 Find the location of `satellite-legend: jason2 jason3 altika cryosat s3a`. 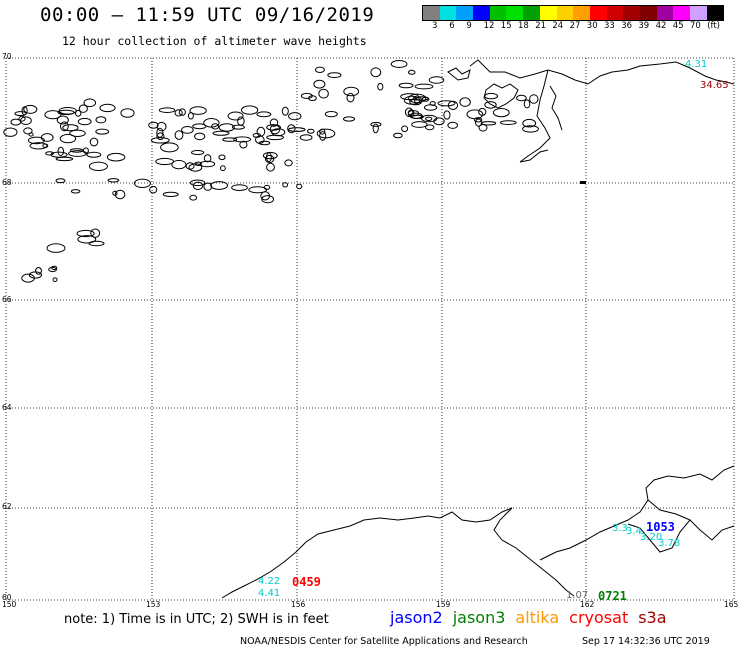

satellite-legend: jason2 jason3 altika cryosat s3a is located at coordinates (533, 617).